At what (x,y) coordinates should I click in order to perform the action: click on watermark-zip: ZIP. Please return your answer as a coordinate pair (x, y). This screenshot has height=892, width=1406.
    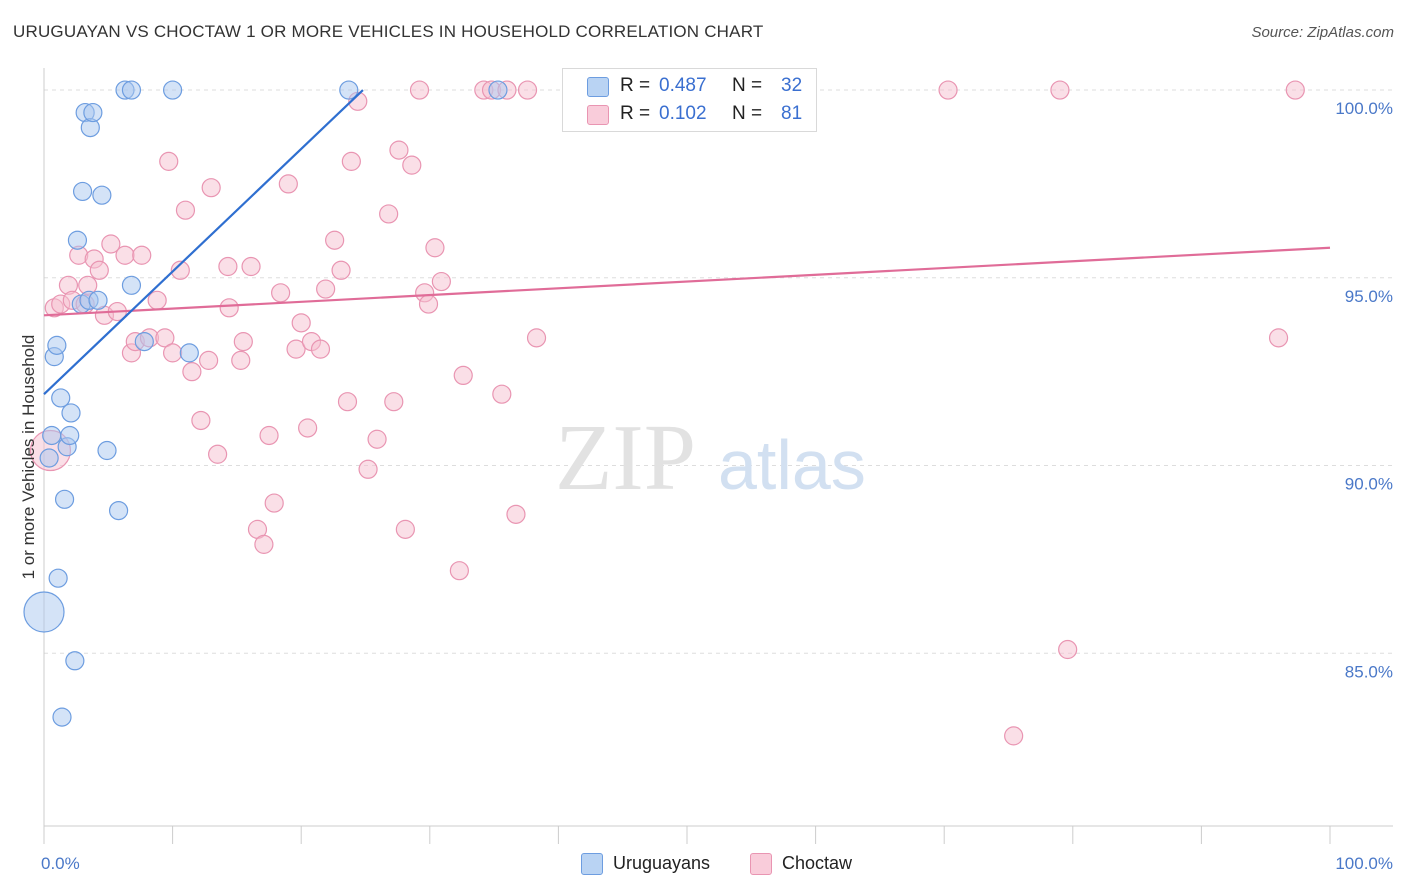
    Looking at the image, I should click on (625, 458).